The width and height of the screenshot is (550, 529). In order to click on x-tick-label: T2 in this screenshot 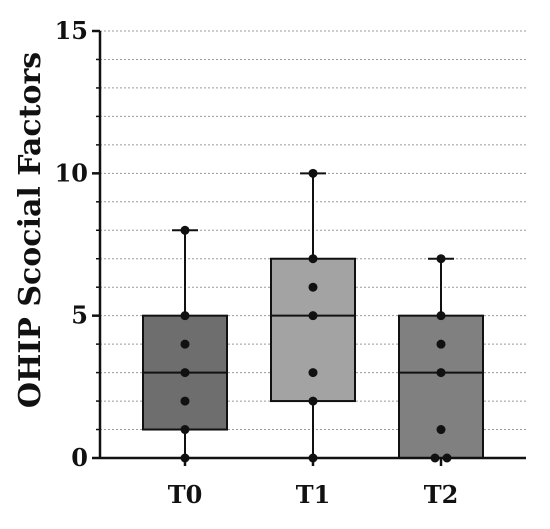, I will do `click(441, 494)`.